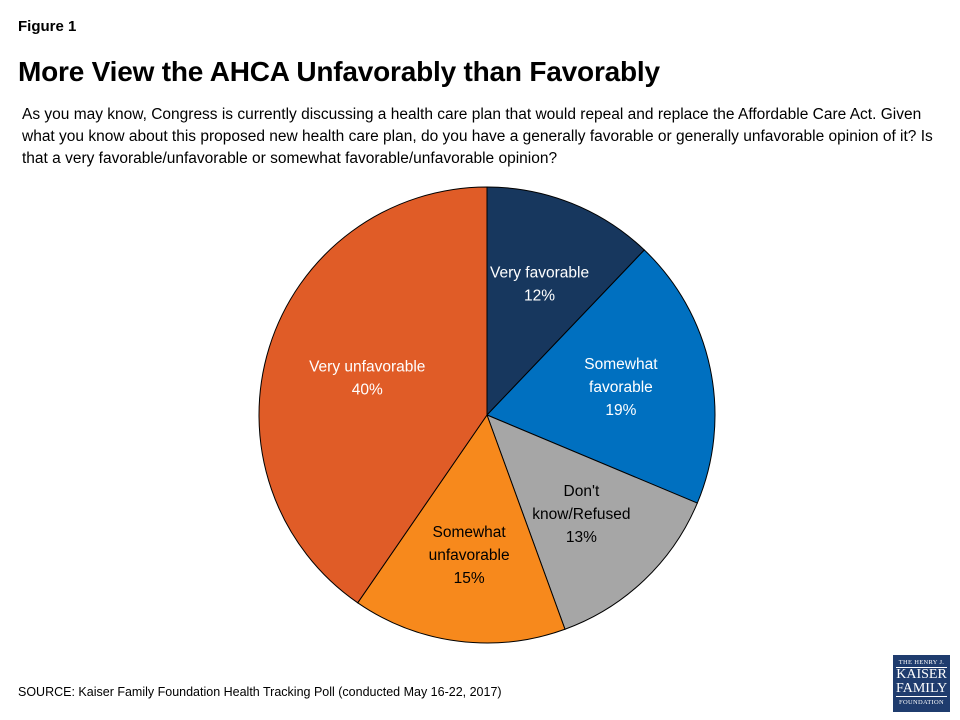 This screenshot has height=720, width=960. What do you see at coordinates (47, 26) in the screenshot?
I see `figure-label: Figure 1` at bounding box center [47, 26].